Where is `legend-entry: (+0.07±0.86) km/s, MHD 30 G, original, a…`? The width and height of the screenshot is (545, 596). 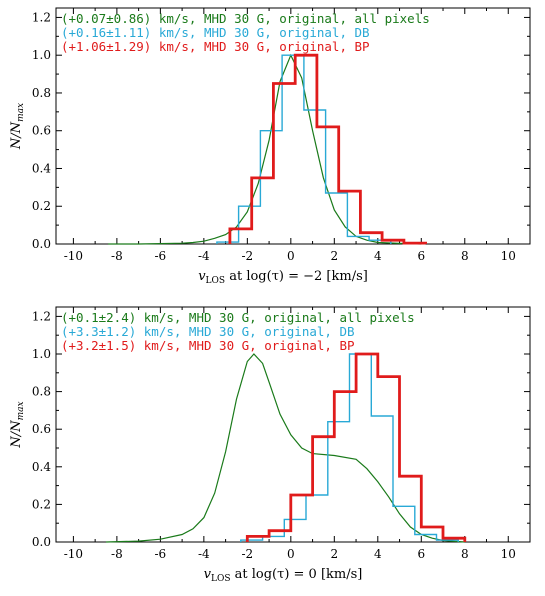 legend-entry: (+0.07±0.86) km/s, MHD 30 G, original, a… is located at coordinates (245, 18).